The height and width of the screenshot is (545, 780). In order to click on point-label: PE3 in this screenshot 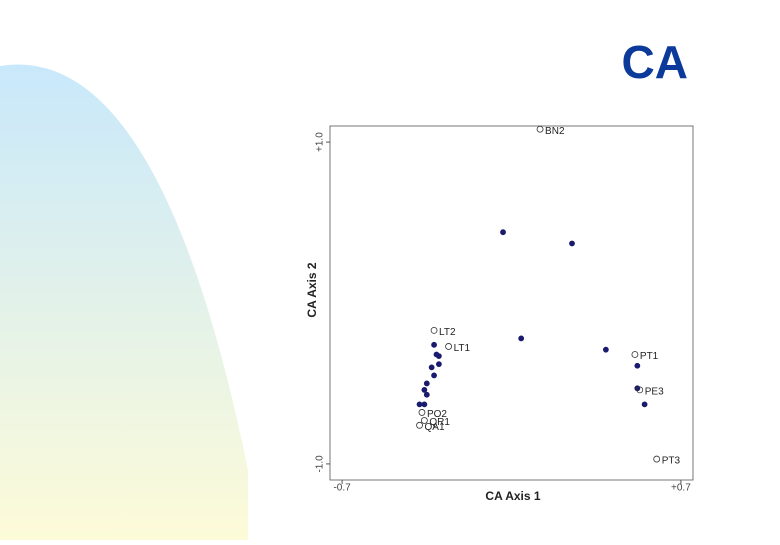, I will do `click(654, 392)`.